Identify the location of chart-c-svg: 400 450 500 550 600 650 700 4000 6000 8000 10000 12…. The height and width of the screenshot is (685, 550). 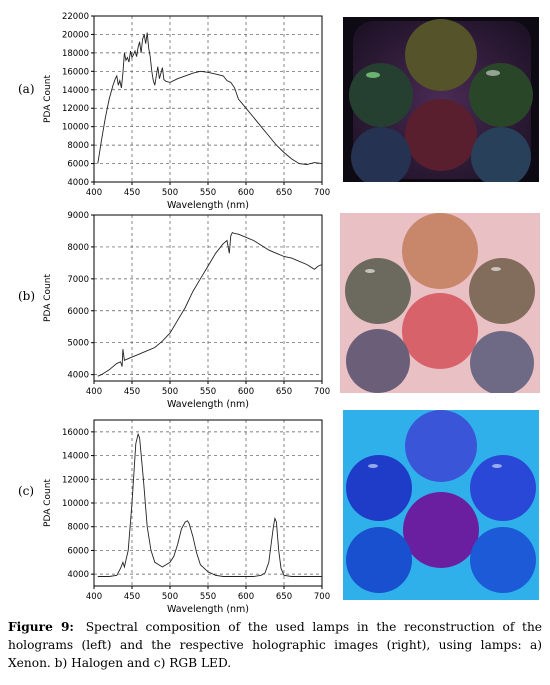
(186, 517).